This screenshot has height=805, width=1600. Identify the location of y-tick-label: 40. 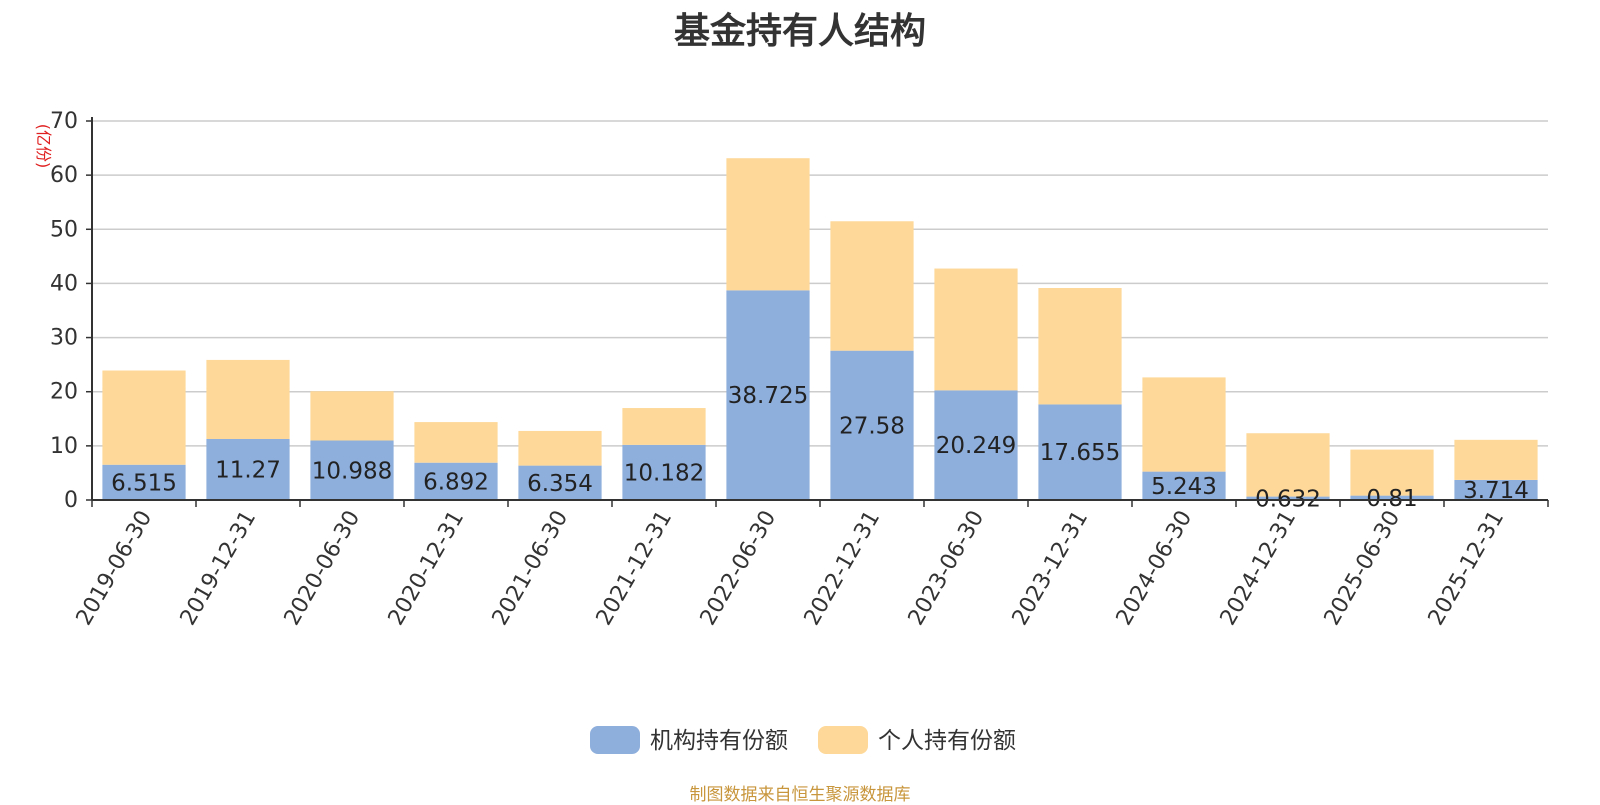
(64, 283).